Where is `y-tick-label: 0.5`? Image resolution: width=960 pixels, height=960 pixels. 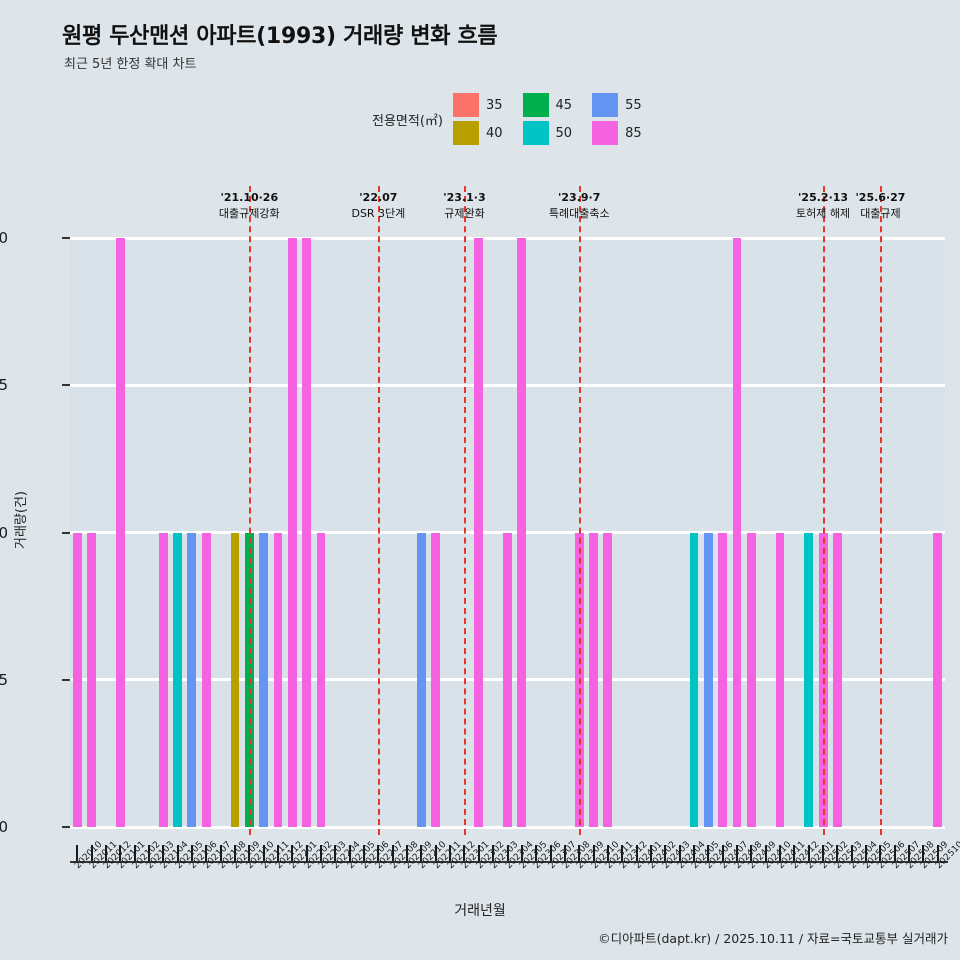
y-tick-label: 0.5 is located at coordinates (4, 679).